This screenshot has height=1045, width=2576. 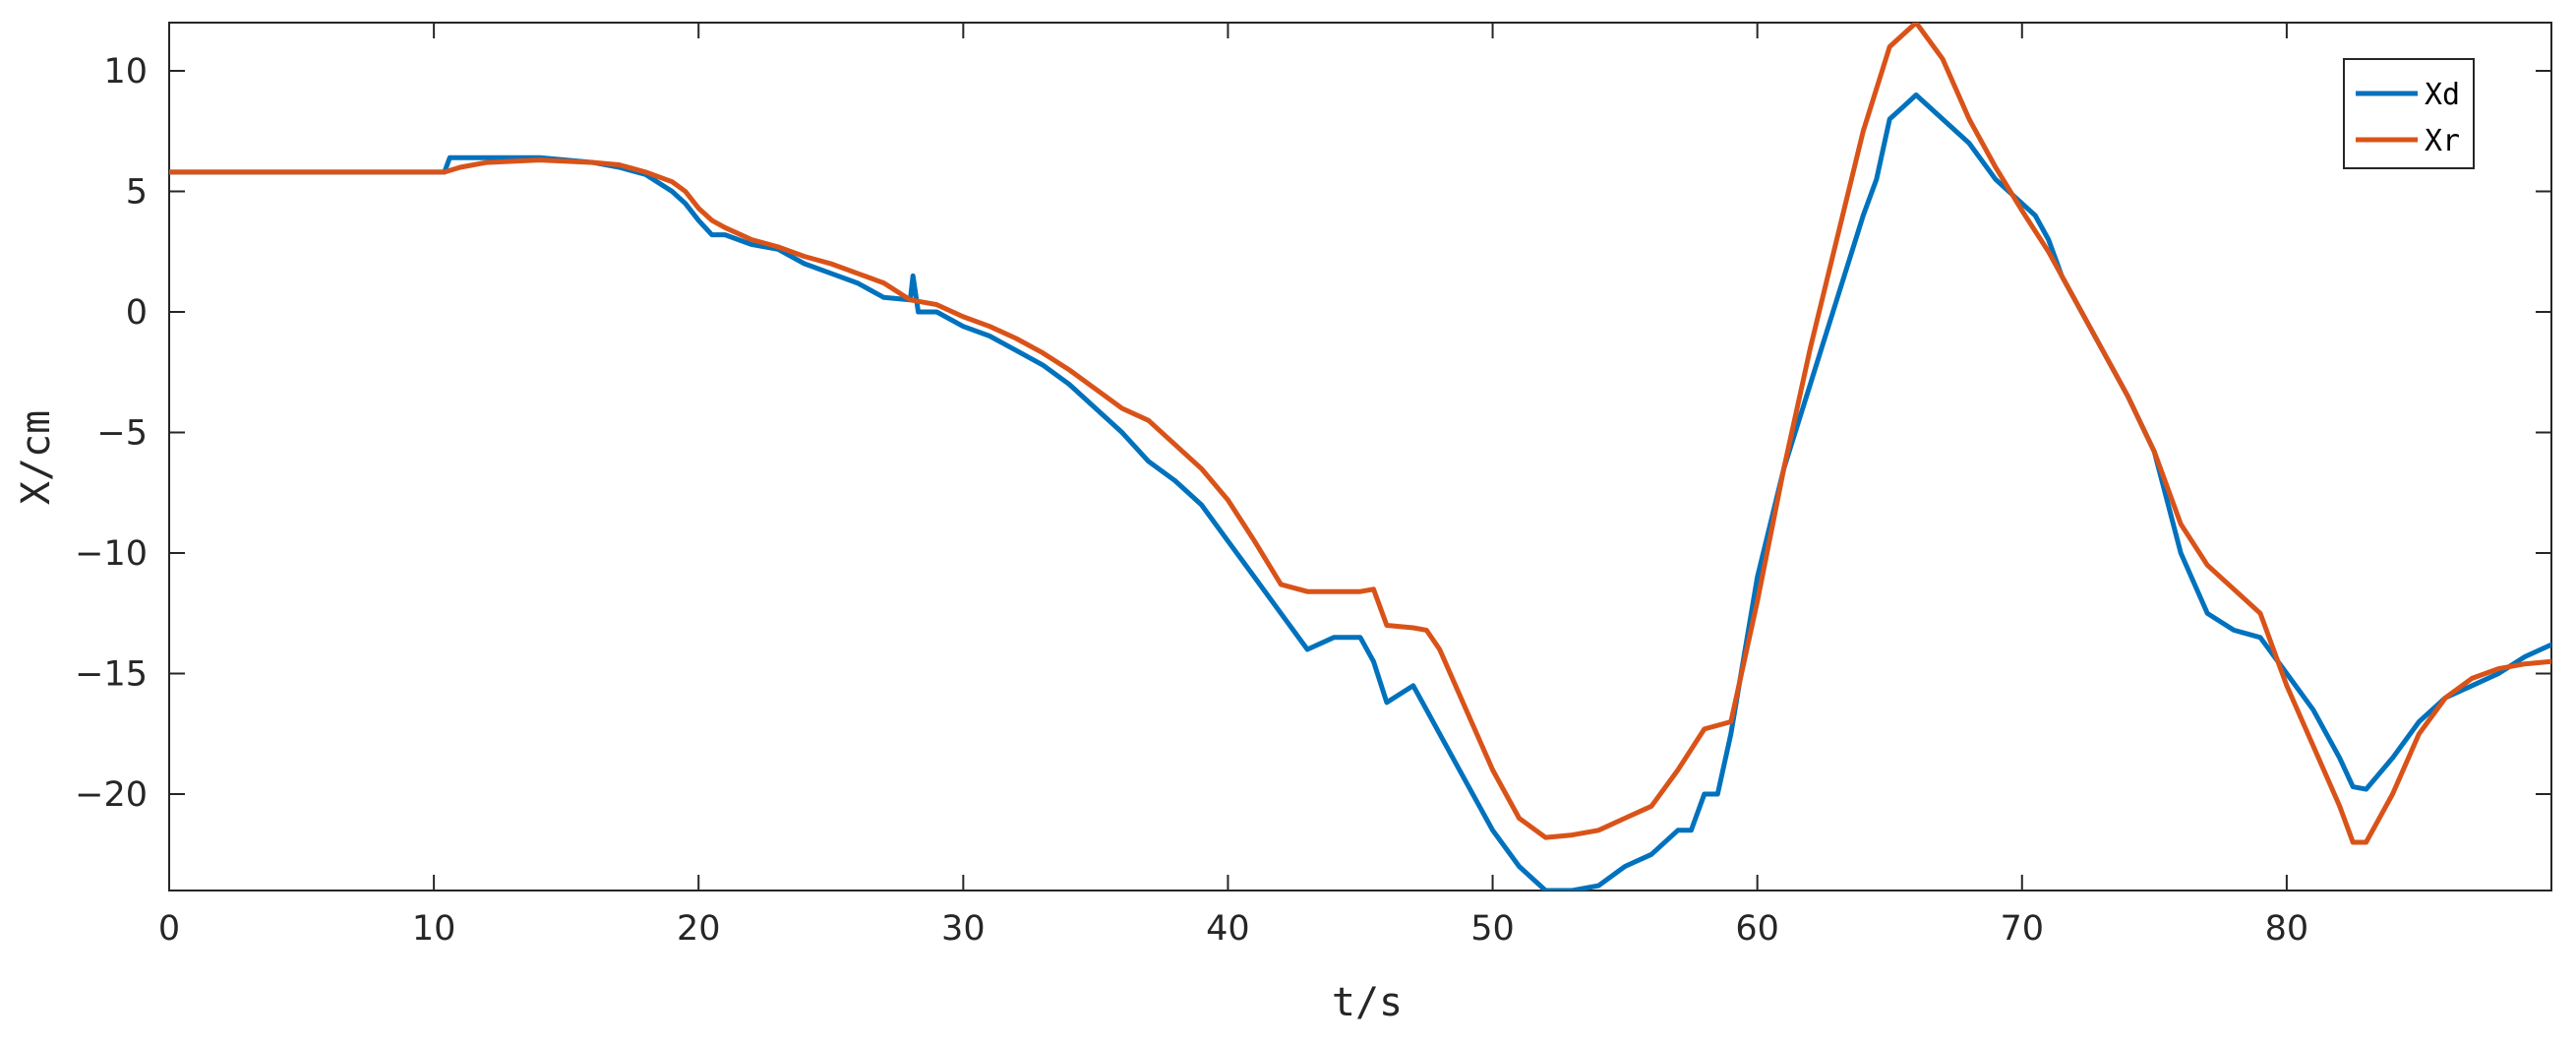 What do you see at coordinates (2287, 929) in the screenshot?
I see `x-tick-label: 80` at bounding box center [2287, 929].